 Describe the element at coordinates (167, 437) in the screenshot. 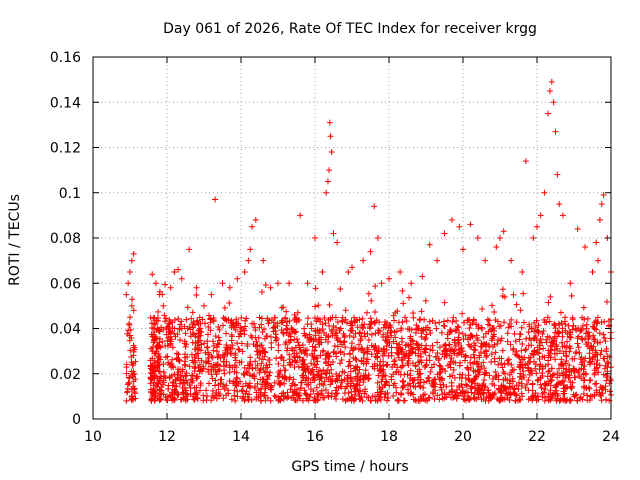

I see `x-tick-label: 12` at that location.